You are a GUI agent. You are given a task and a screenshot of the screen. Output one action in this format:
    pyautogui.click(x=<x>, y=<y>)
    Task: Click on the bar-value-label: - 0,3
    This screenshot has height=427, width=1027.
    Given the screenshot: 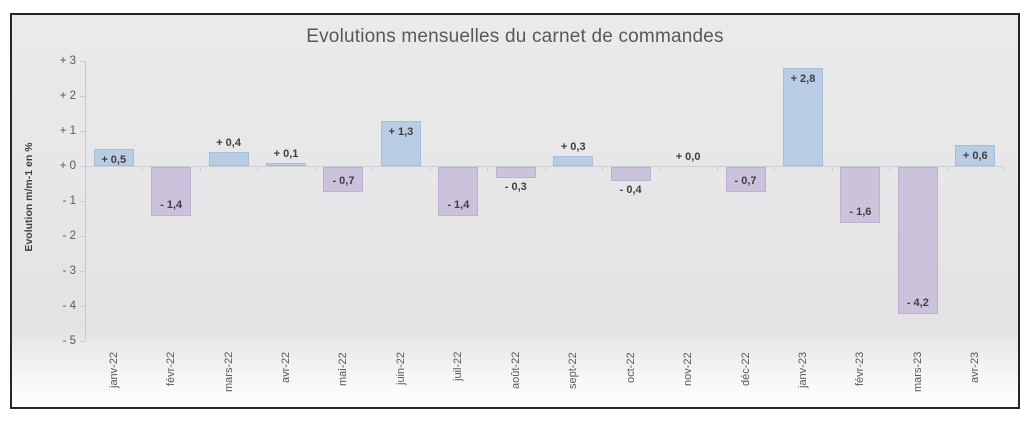 What is the action you would take?
    pyautogui.click(x=515, y=186)
    